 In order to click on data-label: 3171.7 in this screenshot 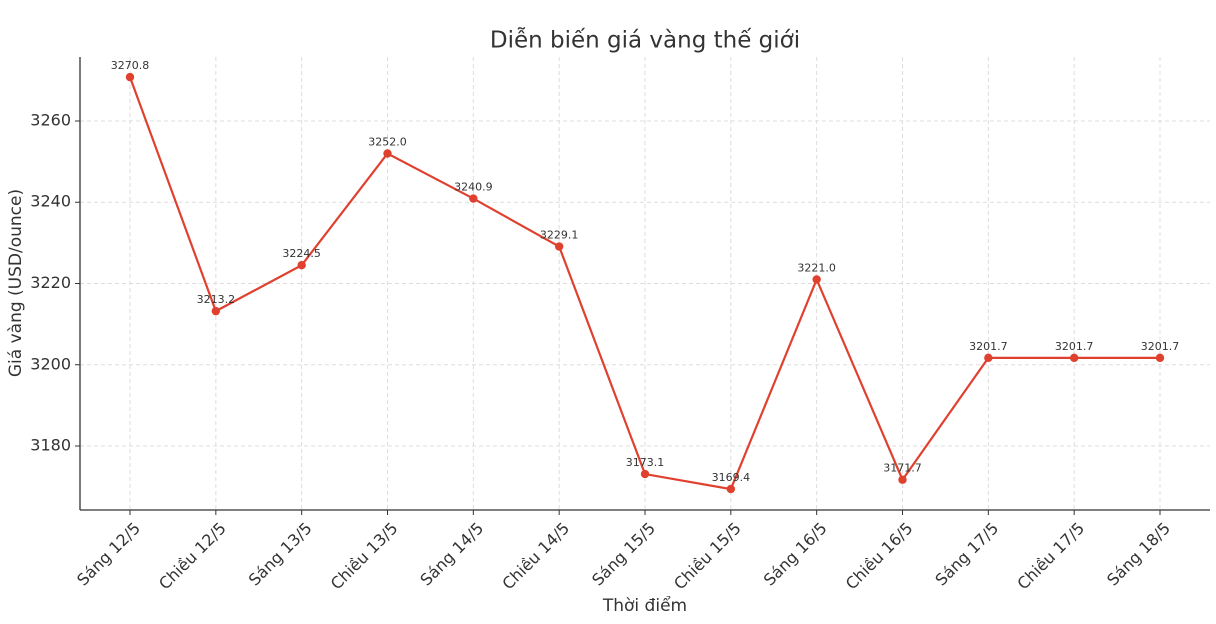, I will do `click(902, 468)`.